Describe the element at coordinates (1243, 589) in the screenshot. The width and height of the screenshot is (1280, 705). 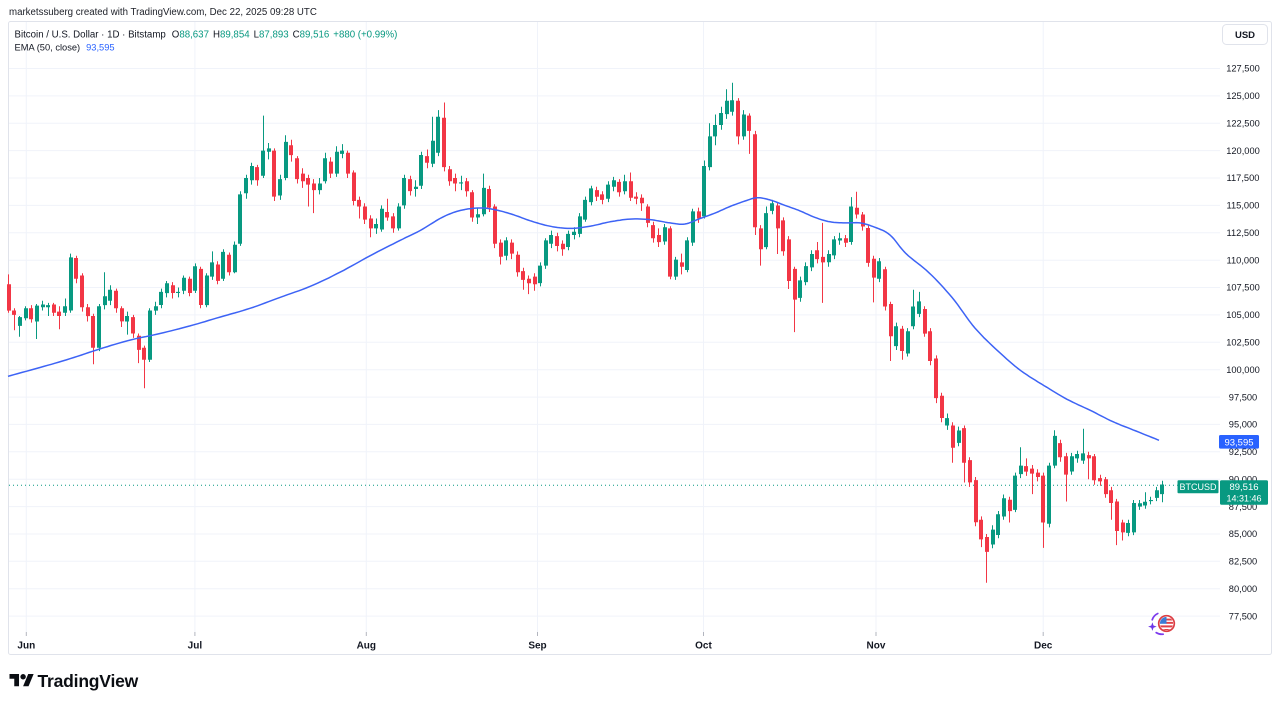
I see `svg-text: 80,000` at that location.